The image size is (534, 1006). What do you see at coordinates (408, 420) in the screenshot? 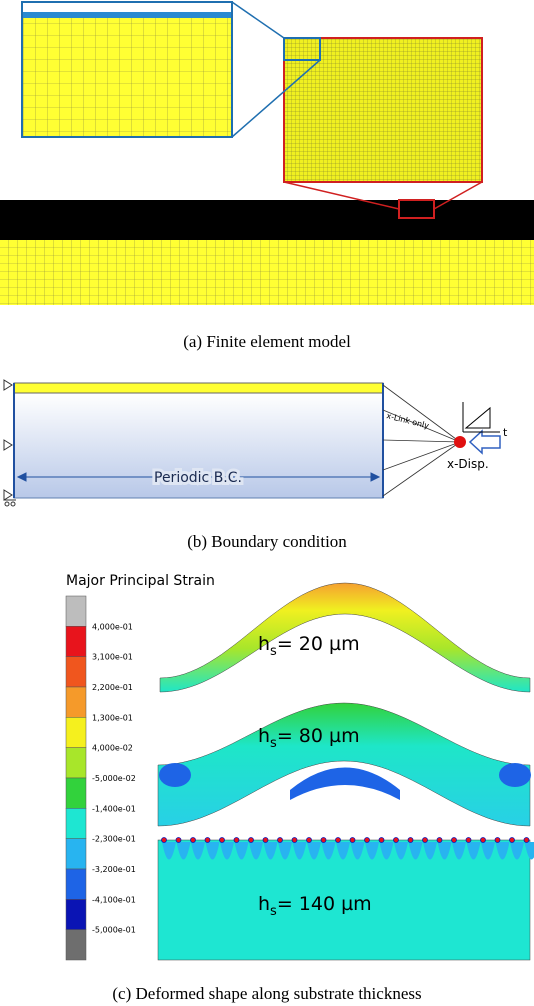
I see `link-label: x-Link only` at bounding box center [408, 420].